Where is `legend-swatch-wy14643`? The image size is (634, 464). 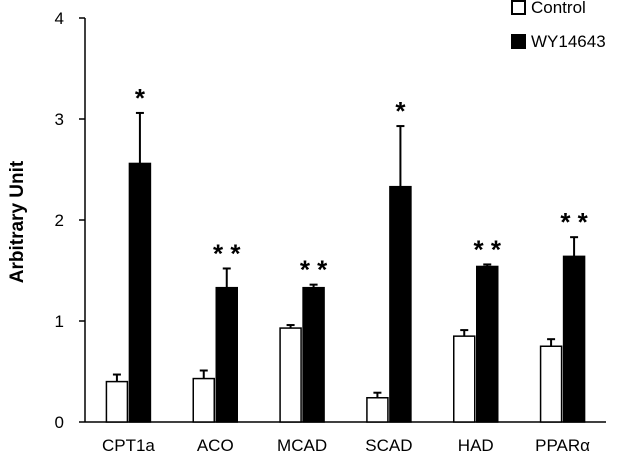 legend-swatch-wy14643 is located at coordinates (518, 41).